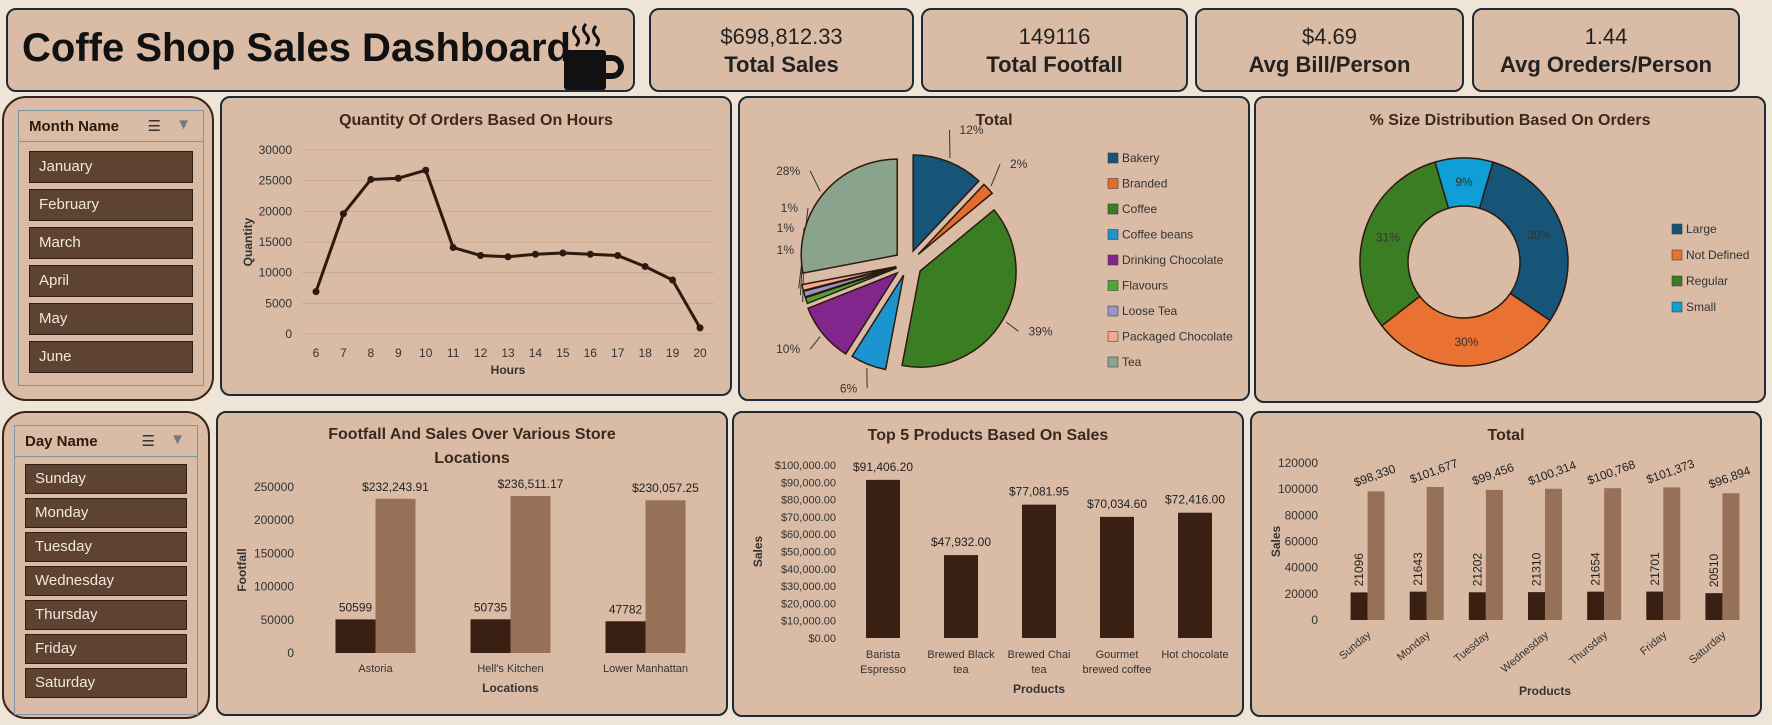  Describe the element at coordinates (786, 250) in the screenshot. I see `data-label: 1%` at that location.